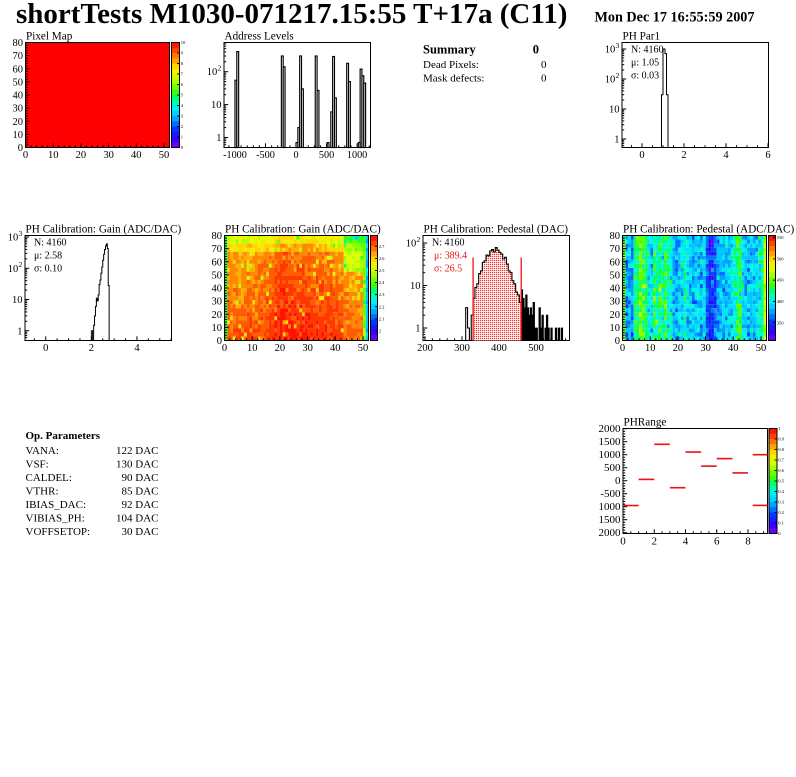 This screenshot has width=796, height=777. What do you see at coordinates (781, 449) in the screenshot?
I see `svg-text: 0.8` at bounding box center [781, 449].